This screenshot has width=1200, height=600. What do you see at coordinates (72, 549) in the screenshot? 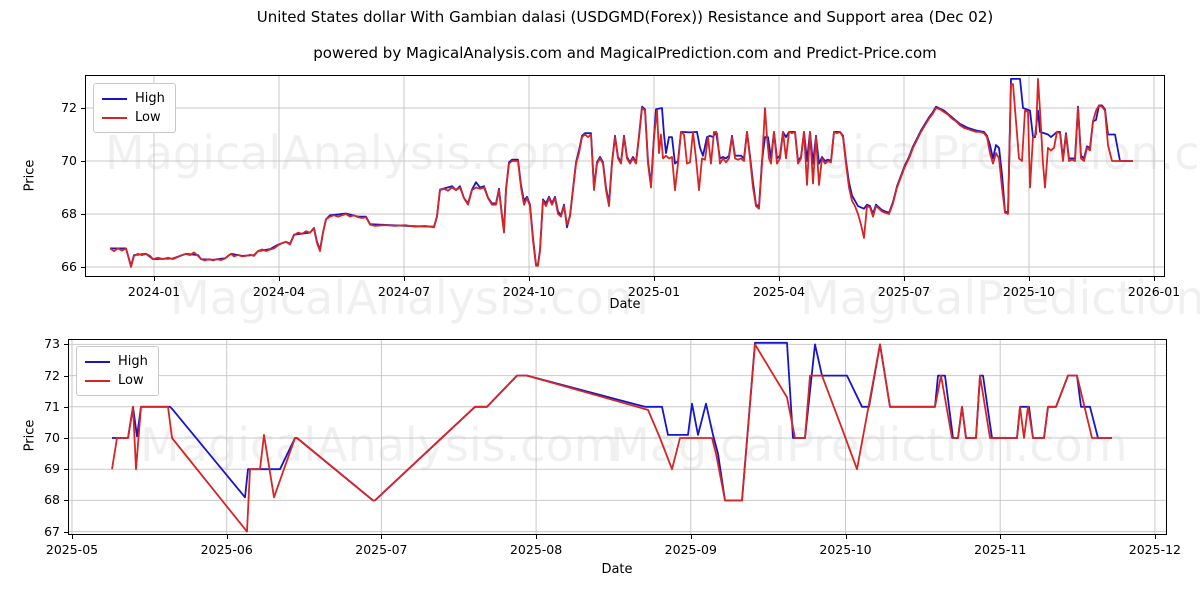
I see `x-tick-label: 2025-05` at bounding box center [72, 549].